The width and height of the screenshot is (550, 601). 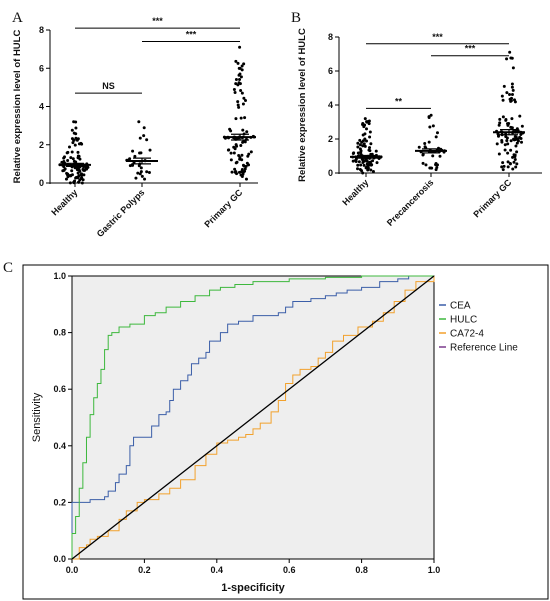 What do you see at coordinates (17, 18) in the screenshot?
I see `panel-letter: A` at bounding box center [17, 18].